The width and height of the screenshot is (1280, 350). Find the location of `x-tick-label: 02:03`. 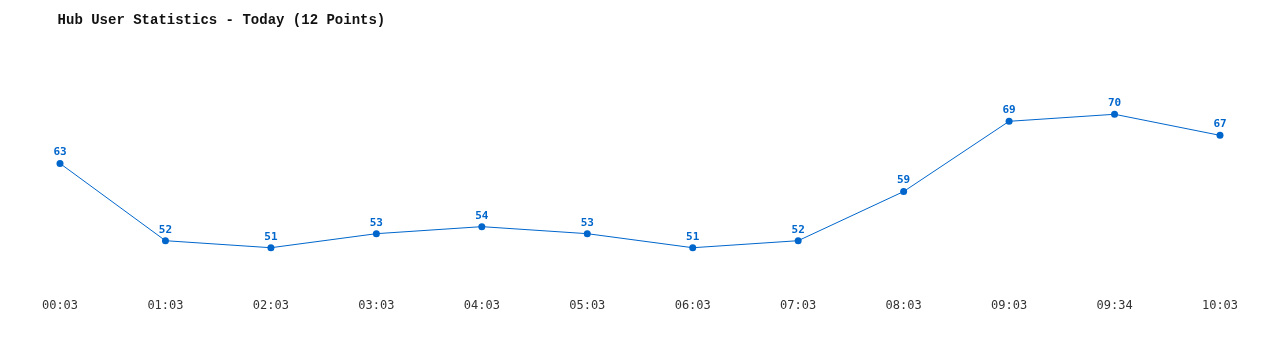

x-tick-label: 02:03 is located at coordinates (270, 305).